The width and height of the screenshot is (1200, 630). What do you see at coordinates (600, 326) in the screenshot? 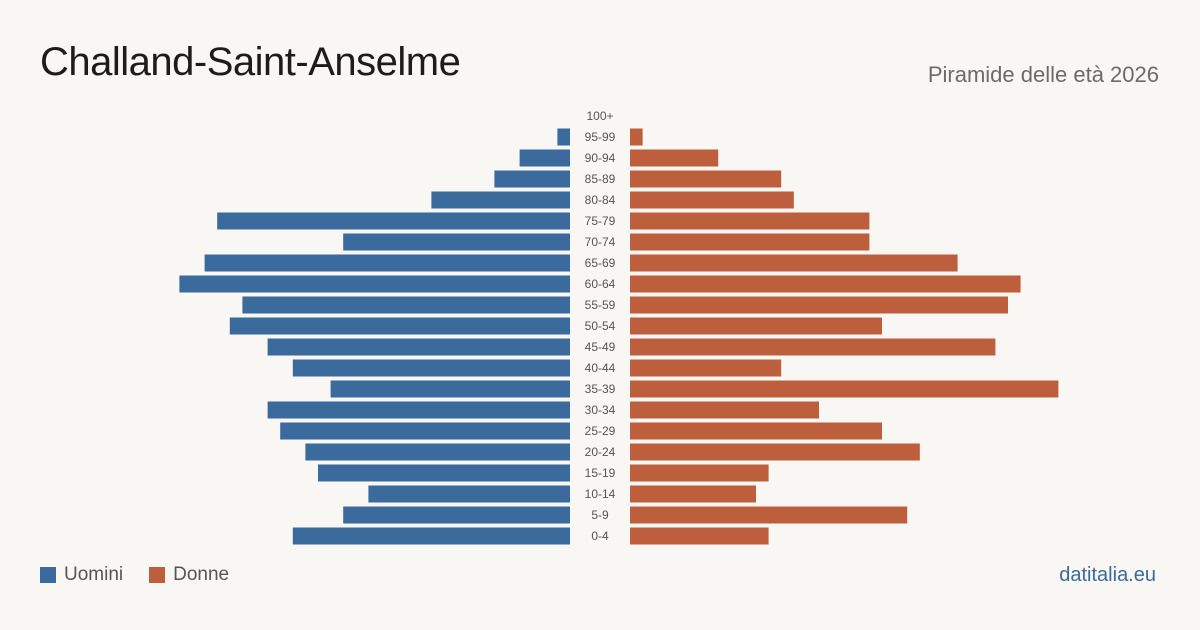
I see `age-label-50-54: 50-54` at bounding box center [600, 326].